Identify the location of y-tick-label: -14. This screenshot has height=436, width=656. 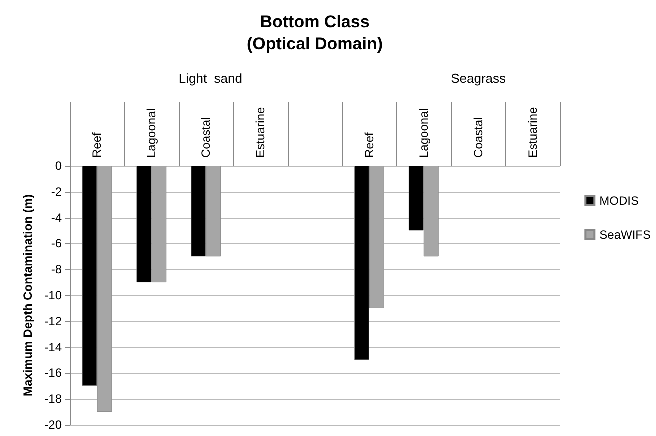
(53, 347).